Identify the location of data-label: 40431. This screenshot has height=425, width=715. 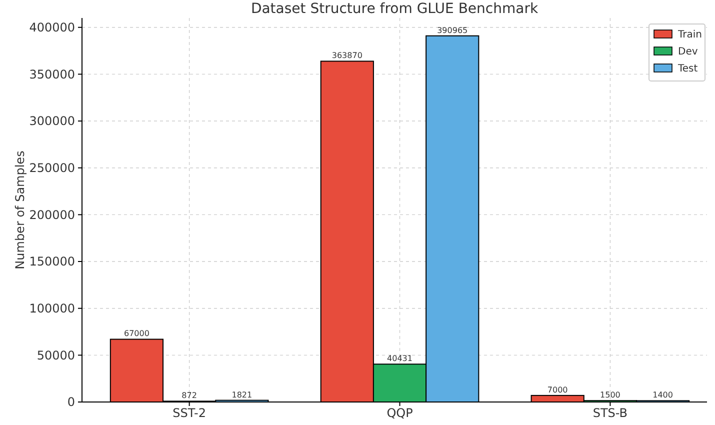
(399, 359).